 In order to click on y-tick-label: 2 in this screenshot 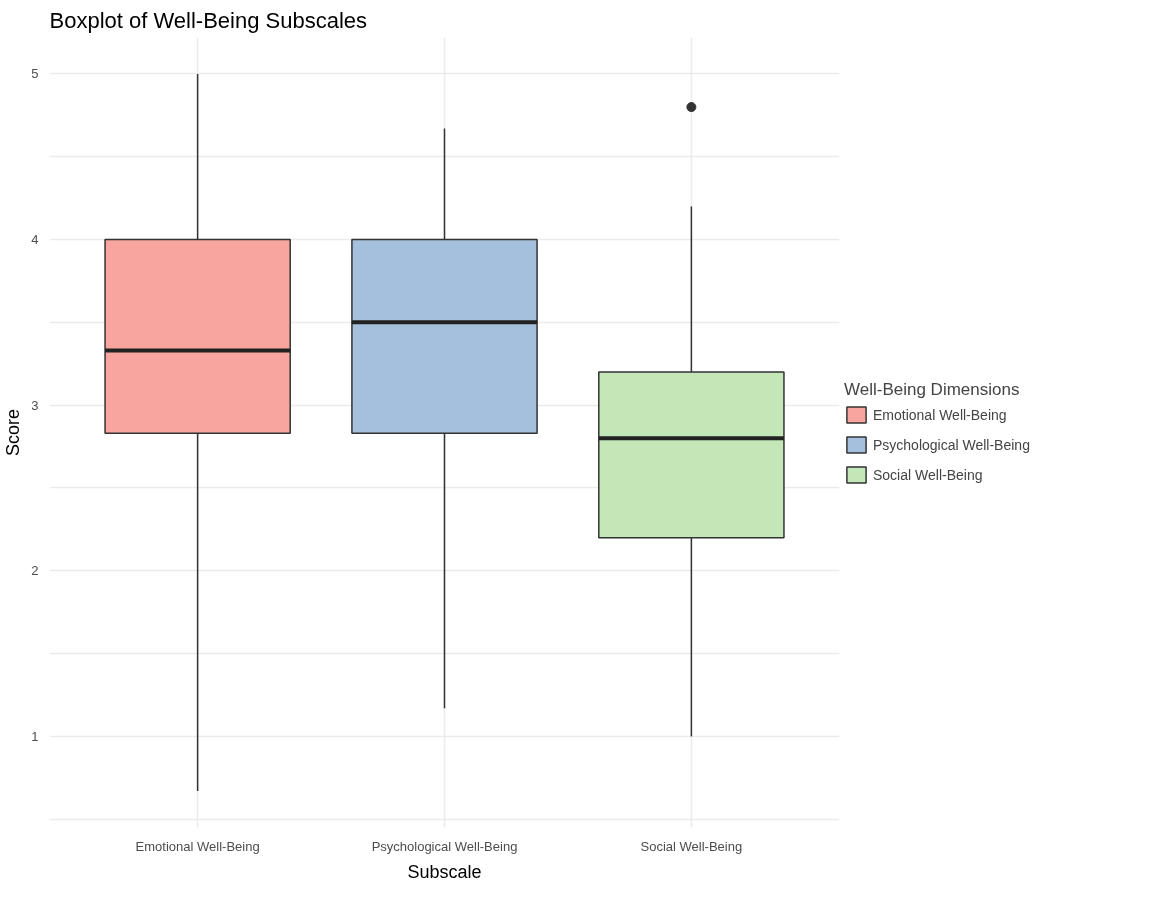, I will do `click(35, 571)`.